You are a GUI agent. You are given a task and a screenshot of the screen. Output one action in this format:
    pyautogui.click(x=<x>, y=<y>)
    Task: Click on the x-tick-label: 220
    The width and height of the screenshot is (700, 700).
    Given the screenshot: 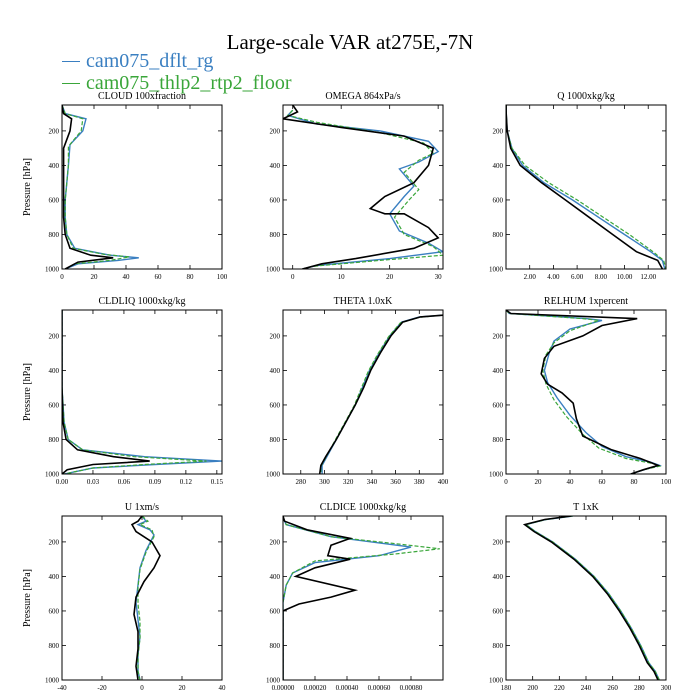 What is the action you would take?
    pyautogui.click(x=559, y=688)
    